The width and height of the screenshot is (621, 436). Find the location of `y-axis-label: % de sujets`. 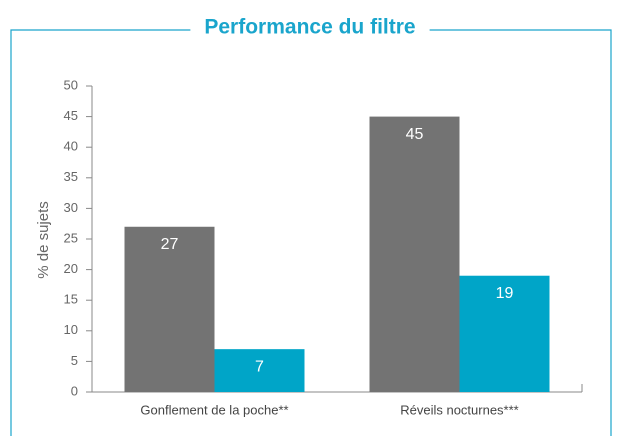

y-axis-label: % de sujets is located at coordinates (43, 240).